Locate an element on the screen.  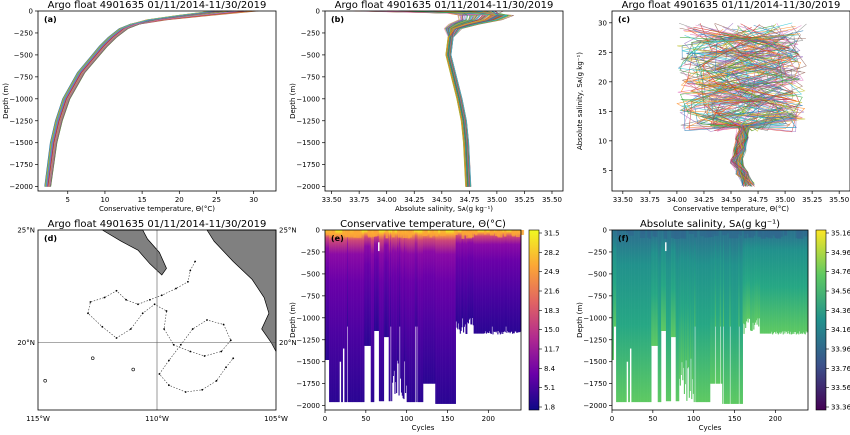
y-axis-label-c: Absolute salinity, Sᴀ(g kg⁻¹) is located at coordinates (580, 101).